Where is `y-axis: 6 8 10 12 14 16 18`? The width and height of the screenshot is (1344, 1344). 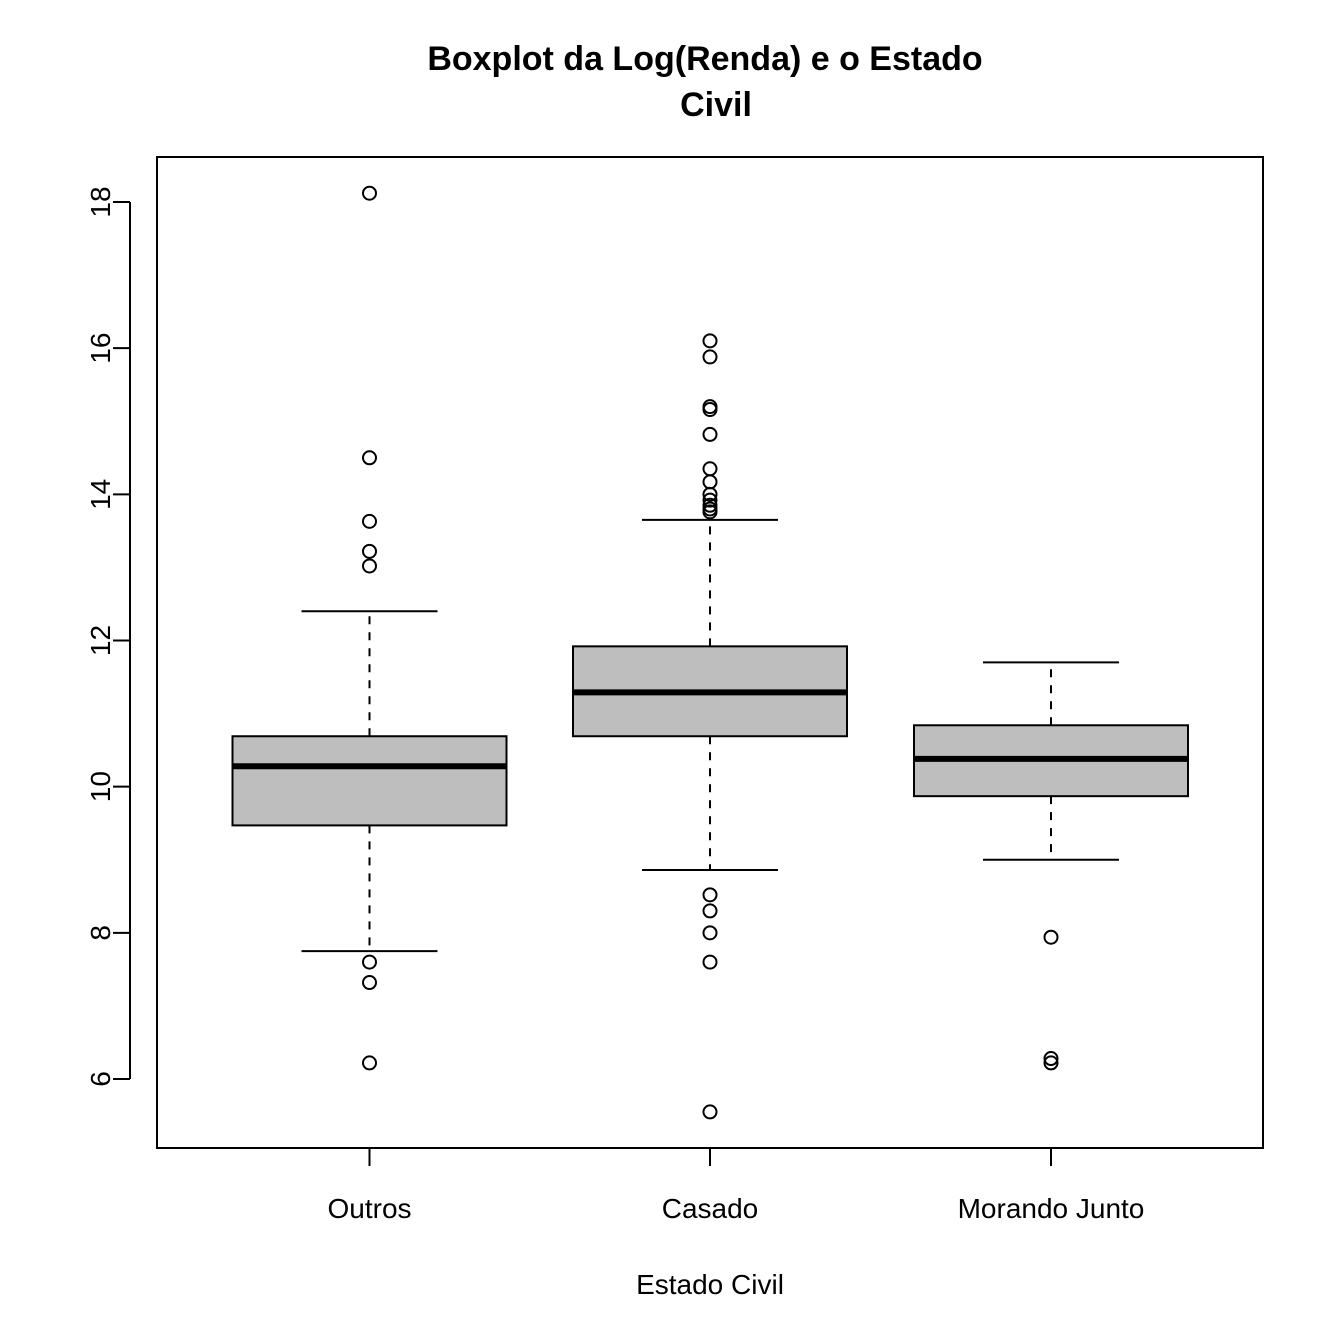 y-axis: 6 8 10 12 14 16 18 is located at coordinates (108, 636).